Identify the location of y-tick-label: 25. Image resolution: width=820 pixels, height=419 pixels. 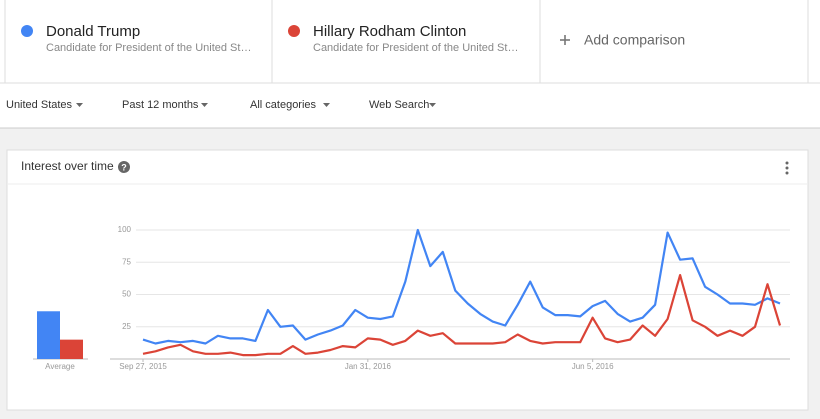
(126, 326).